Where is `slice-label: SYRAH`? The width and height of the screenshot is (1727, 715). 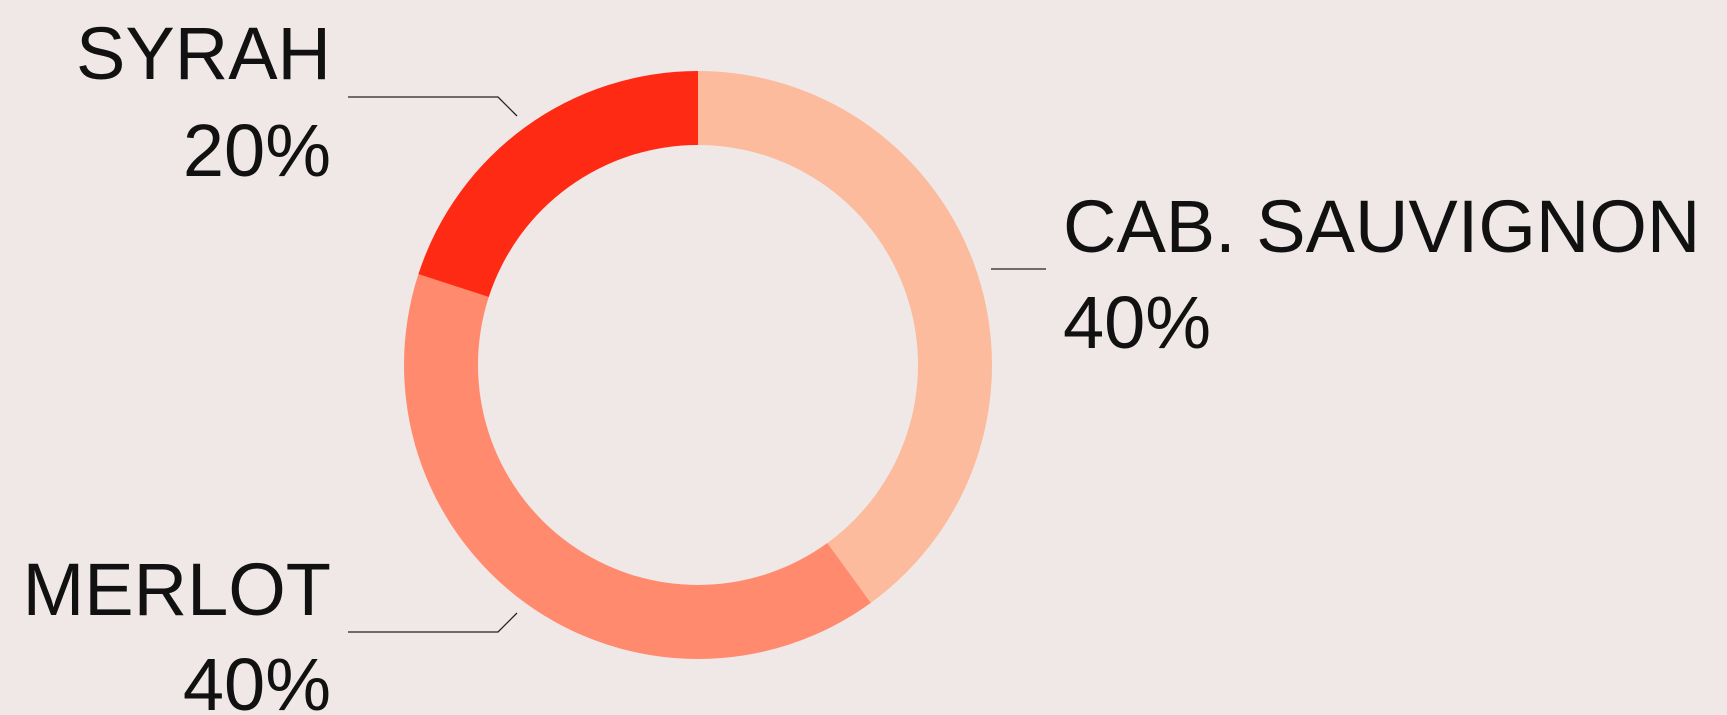 slice-label: SYRAH is located at coordinates (203, 53).